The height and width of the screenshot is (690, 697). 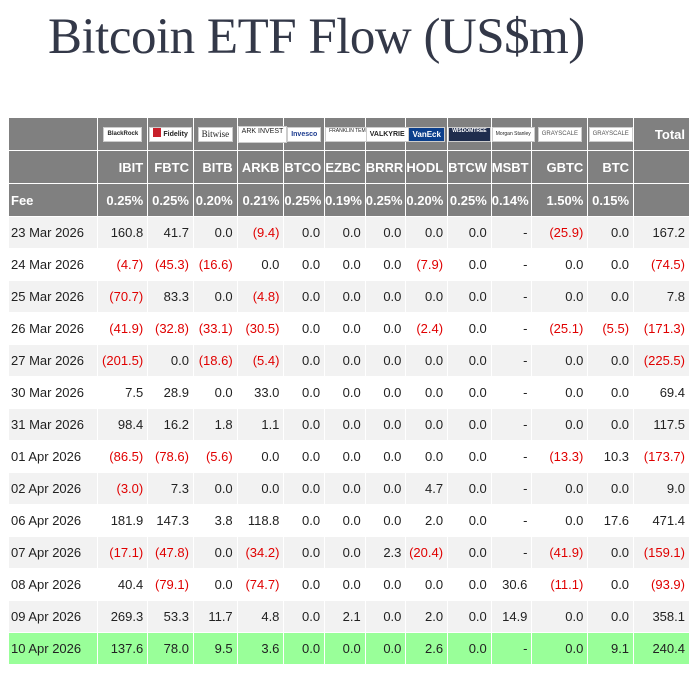 What do you see at coordinates (53, 360) in the screenshot?
I see `date-cell: 27 Mar 2026` at bounding box center [53, 360].